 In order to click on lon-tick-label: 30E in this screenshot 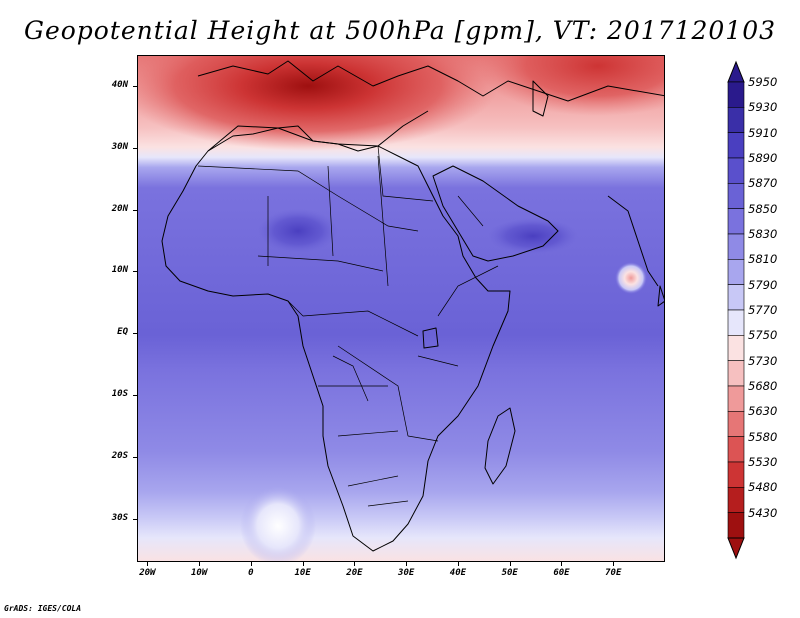, I will do `click(406, 573)`.